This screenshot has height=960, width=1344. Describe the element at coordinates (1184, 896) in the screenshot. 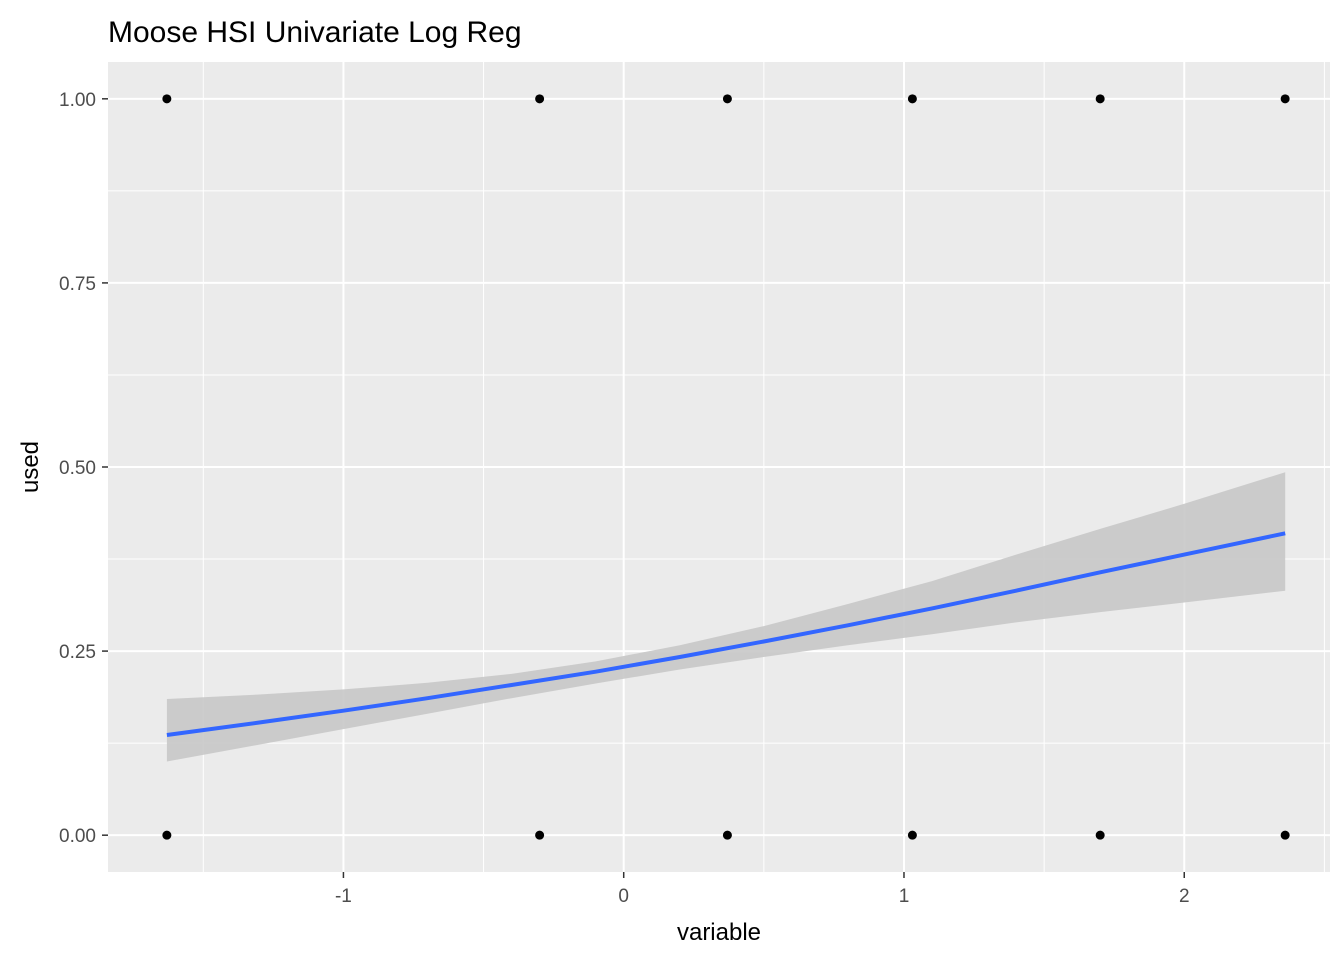

I see `x-tick-label: 2` at that location.